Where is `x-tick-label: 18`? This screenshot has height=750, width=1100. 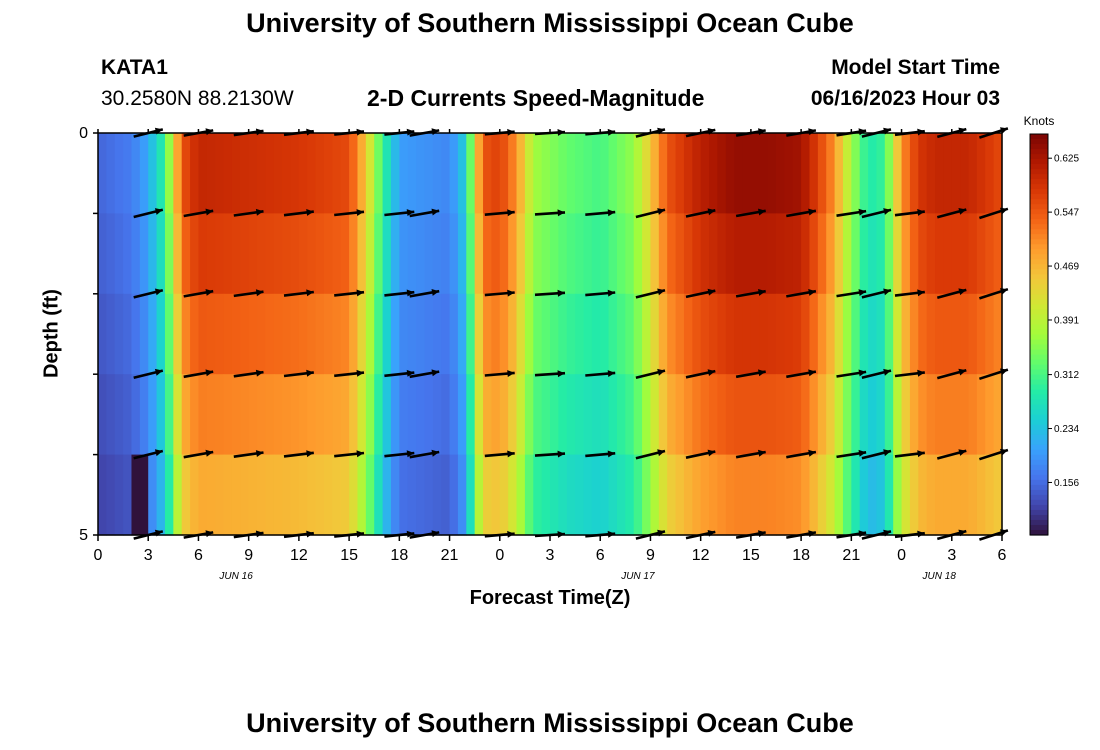 x-tick-label: 18 is located at coordinates (399, 555).